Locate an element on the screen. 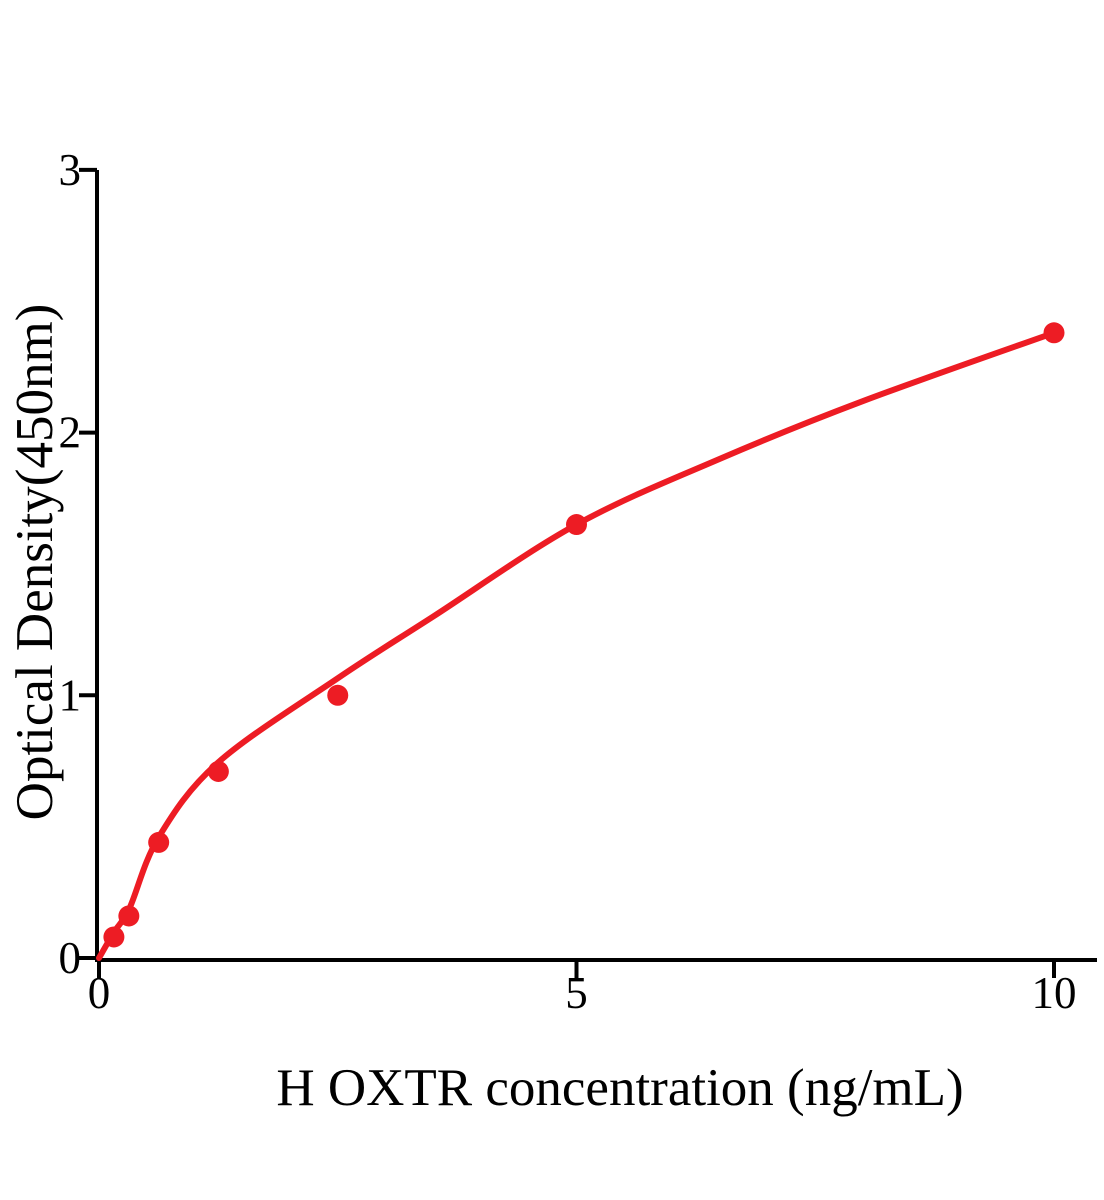 This screenshot has height=1200, width=1104. y-tick-label: 0 is located at coordinates (70, 958).